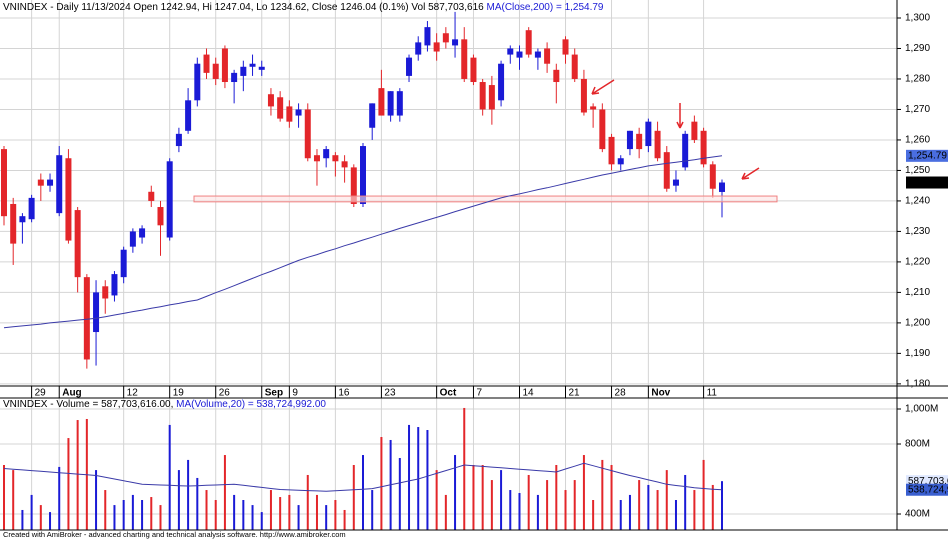 This screenshot has width=948, height=540. I want to click on x-tick-label: 29, so click(41, 393).